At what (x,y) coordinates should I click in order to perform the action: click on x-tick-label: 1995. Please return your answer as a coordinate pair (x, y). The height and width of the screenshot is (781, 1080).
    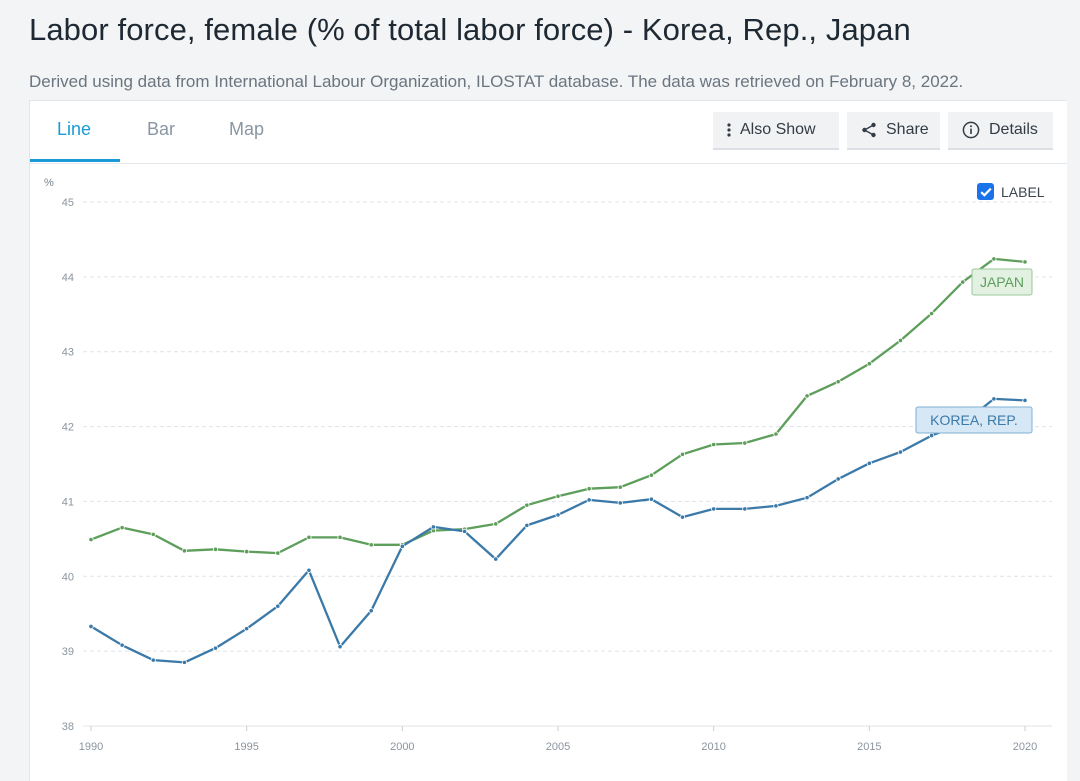
    Looking at the image, I should click on (246, 747).